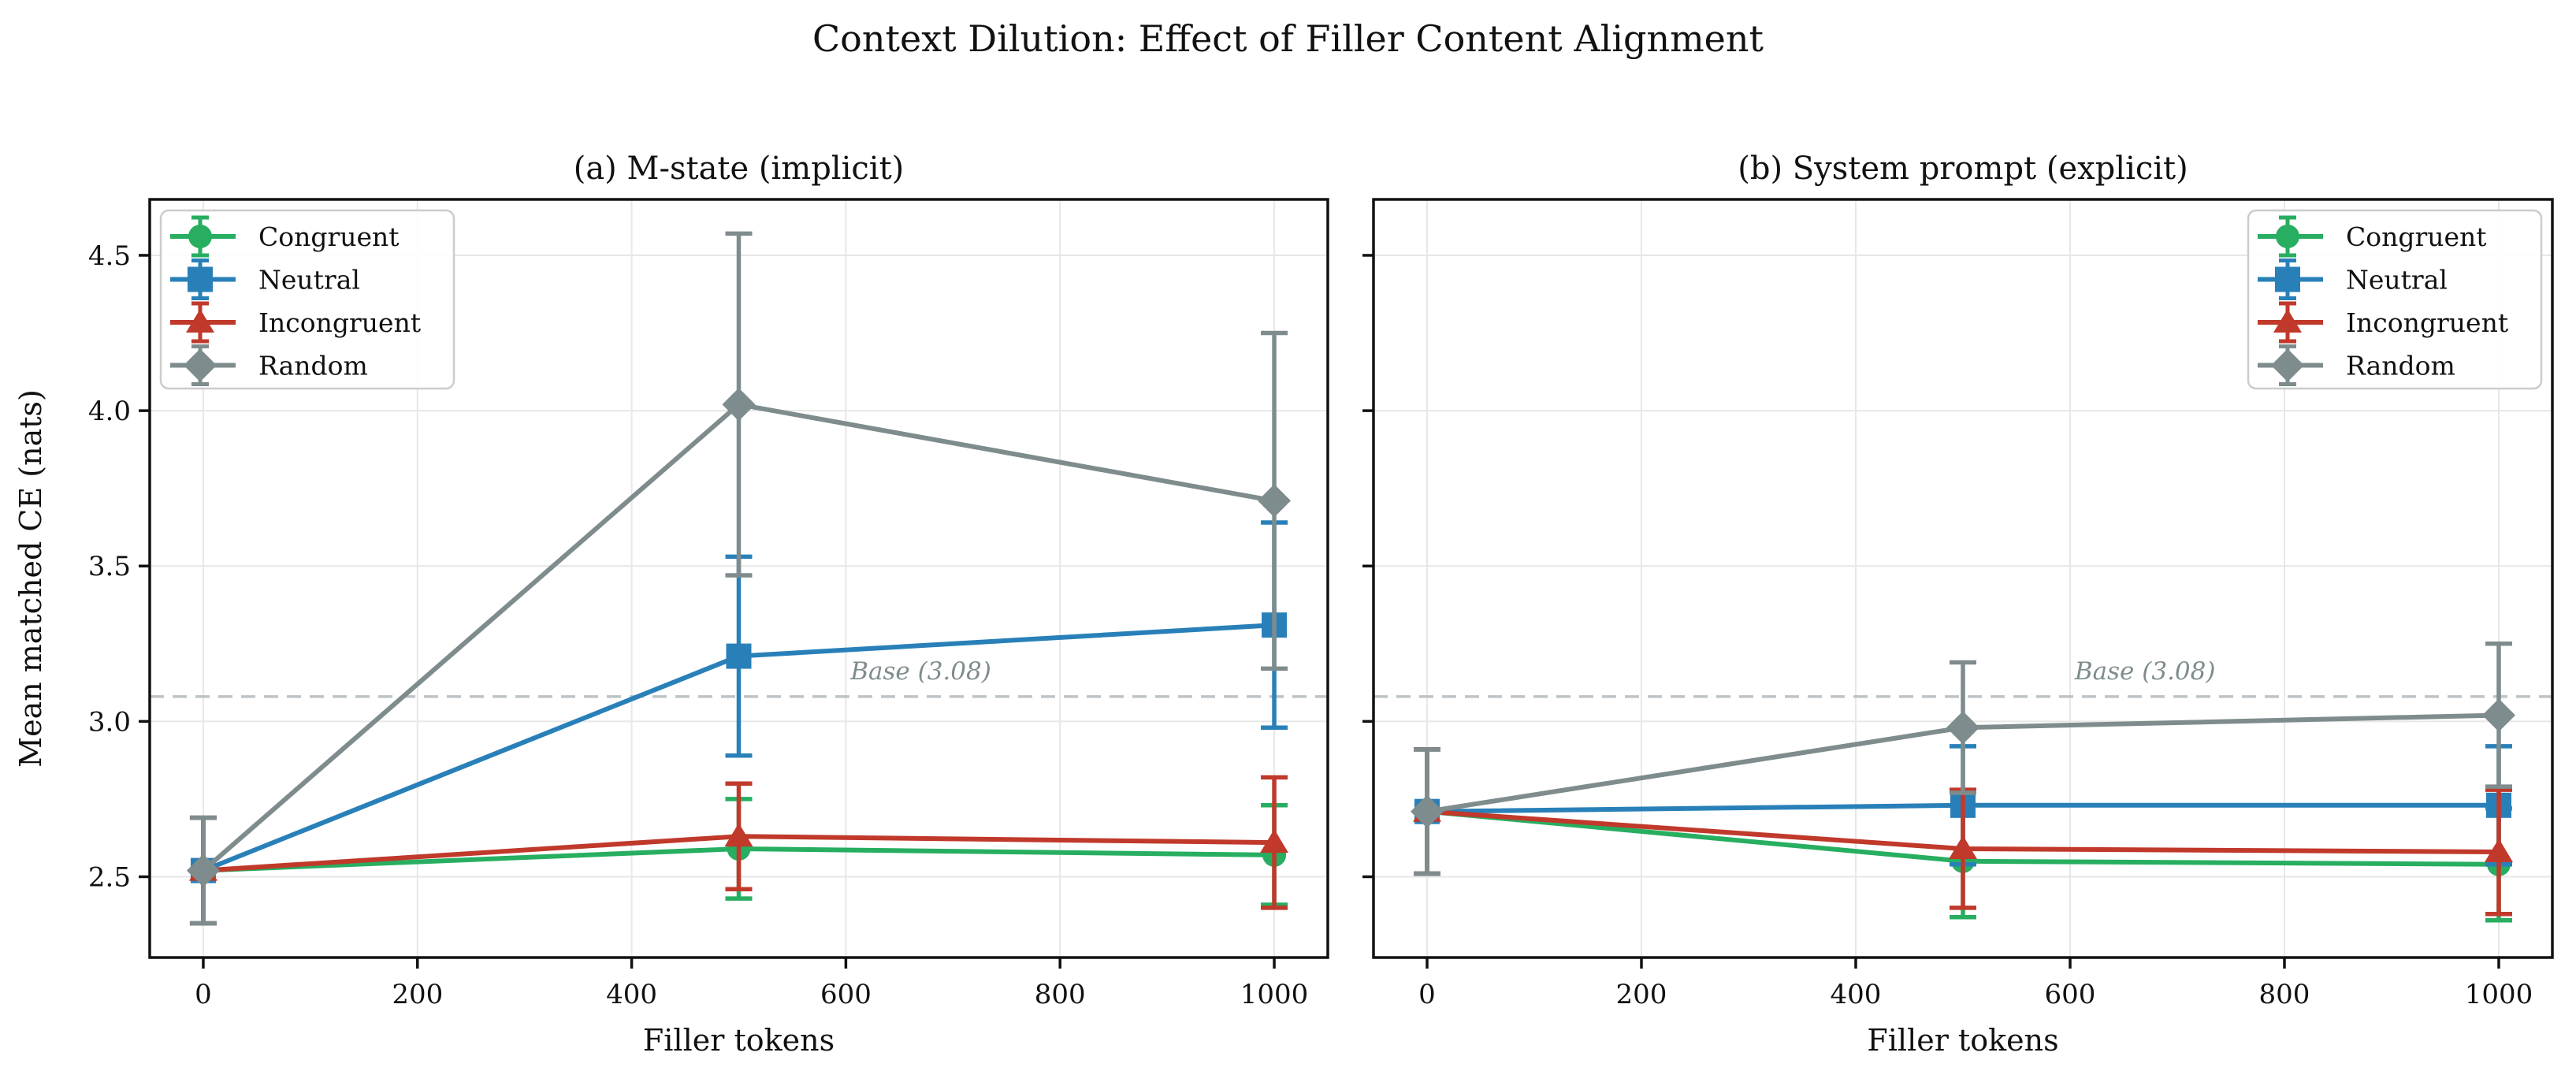  What do you see at coordinates (738, 850) in the screenshot?
I see `series-incongruent` at bounding box center [738, 850].